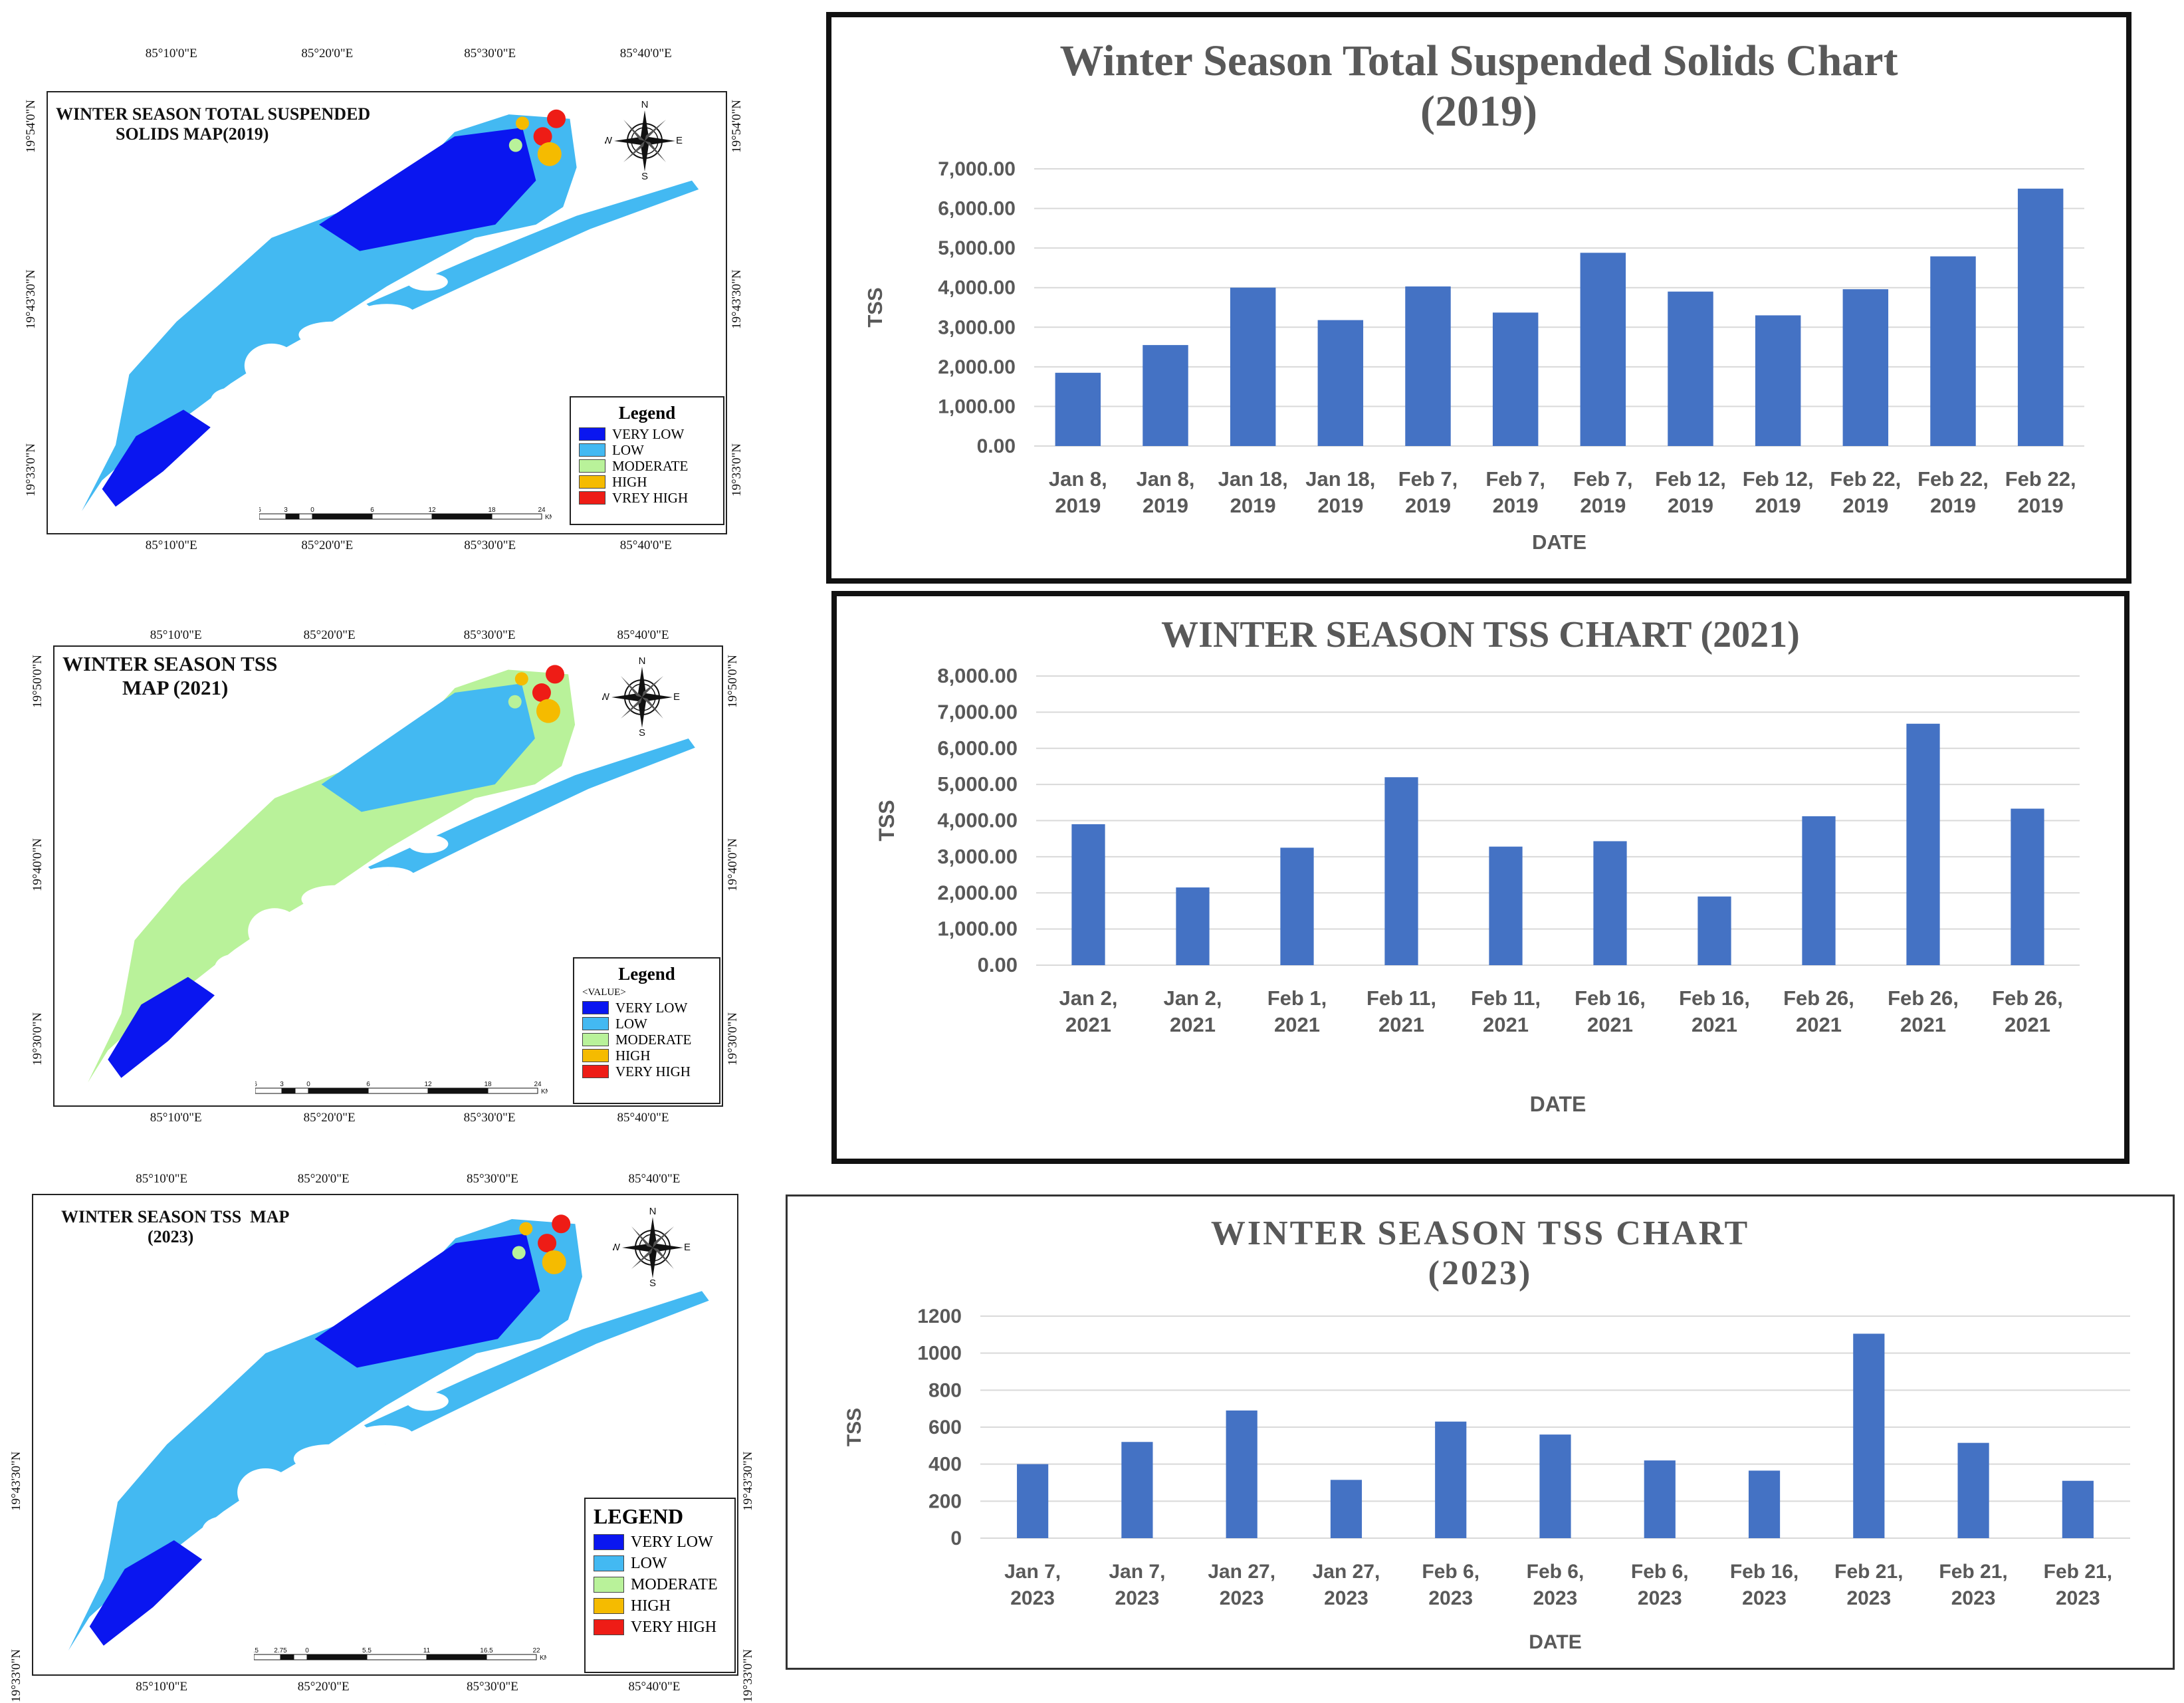  What do you see at coordinates (427, 1650) in the screenshot?
I see `scale-label: 11` at bounding box center [427, 1650].